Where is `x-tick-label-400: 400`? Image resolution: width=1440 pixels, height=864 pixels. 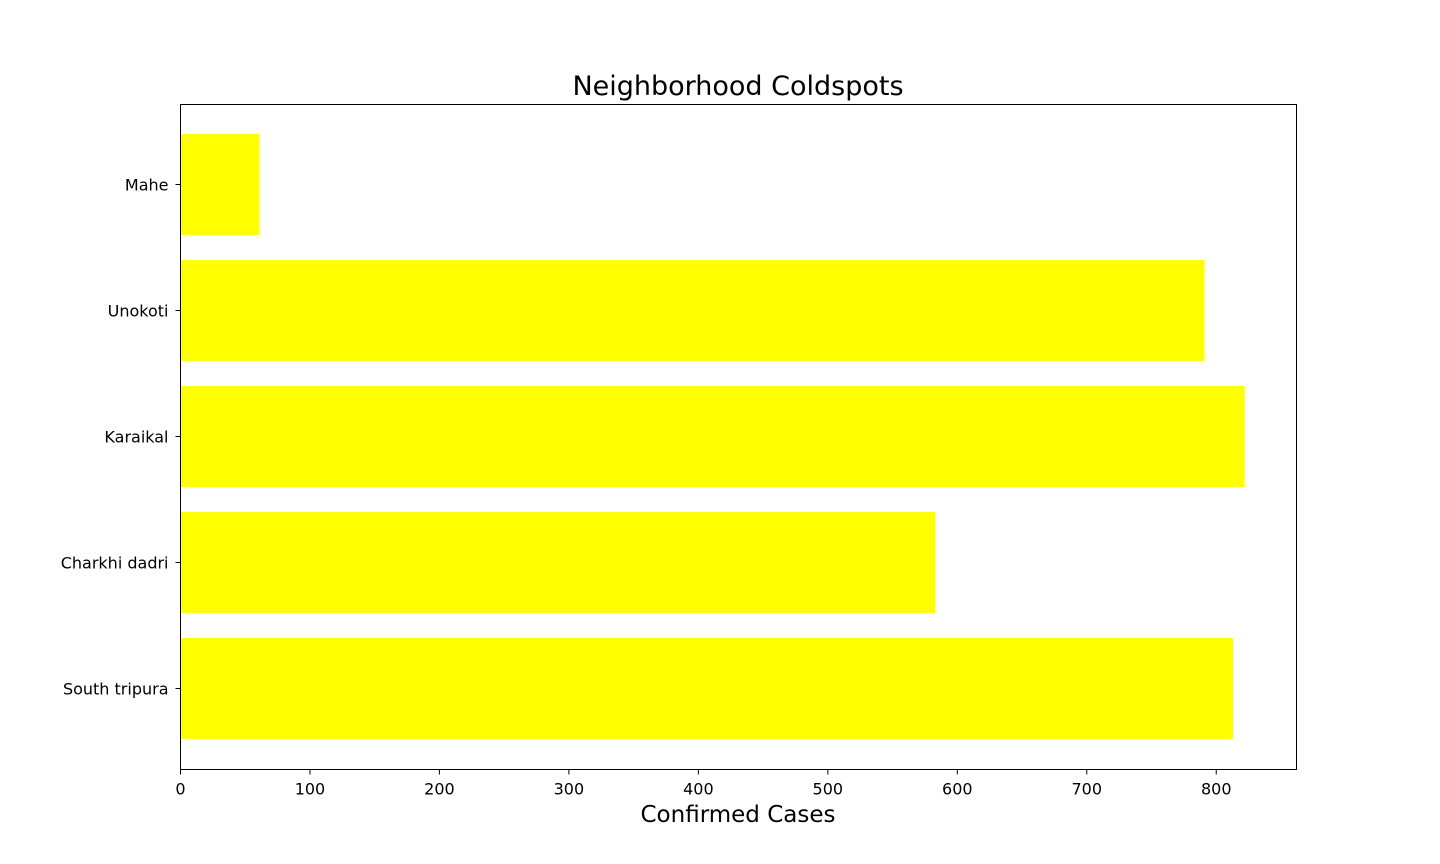
x-tick-label-400: 400 is located at coordinates (698, 789).